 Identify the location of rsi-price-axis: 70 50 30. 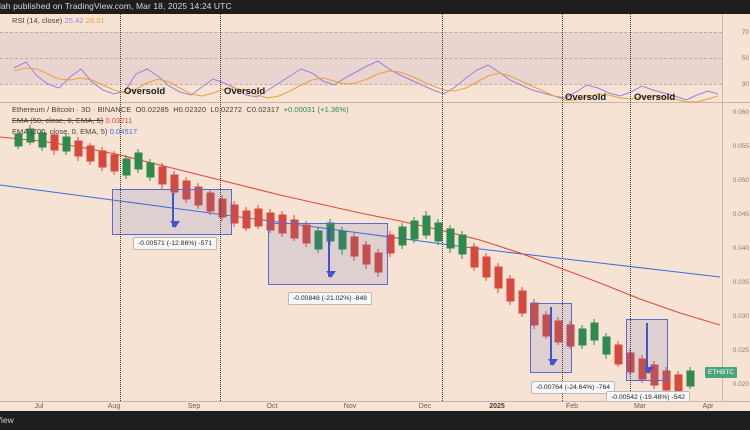
(736, 58).